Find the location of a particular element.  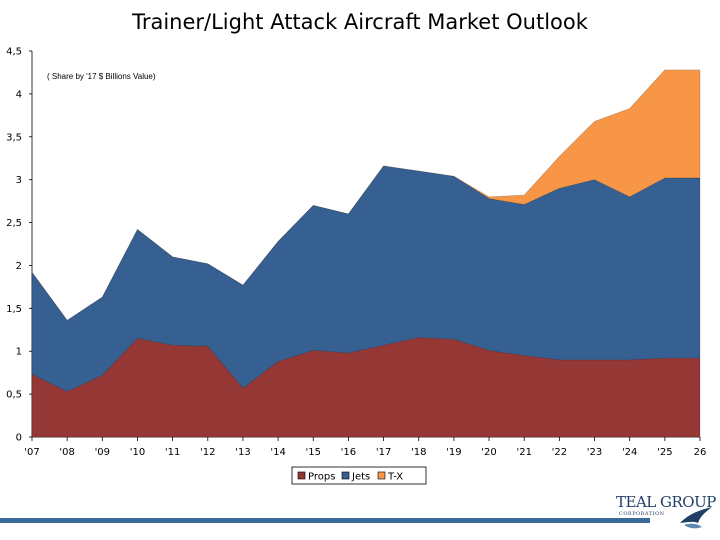

logo-sub: CORPORATION is located at coordinates (642, 514).